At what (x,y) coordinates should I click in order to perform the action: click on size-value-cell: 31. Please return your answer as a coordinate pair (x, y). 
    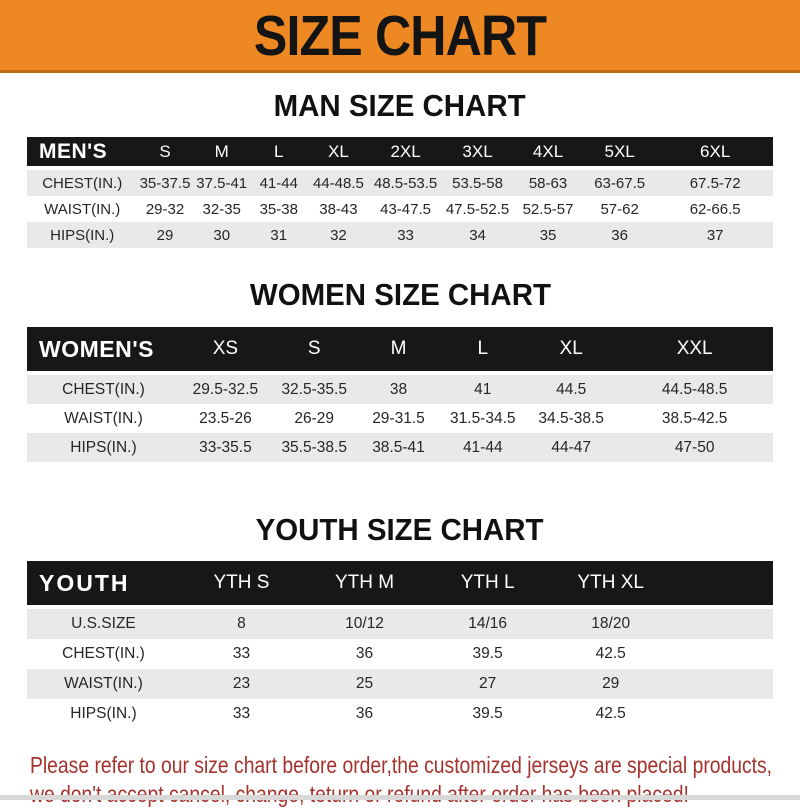
    Looking at the image, I should click on (279, 235).